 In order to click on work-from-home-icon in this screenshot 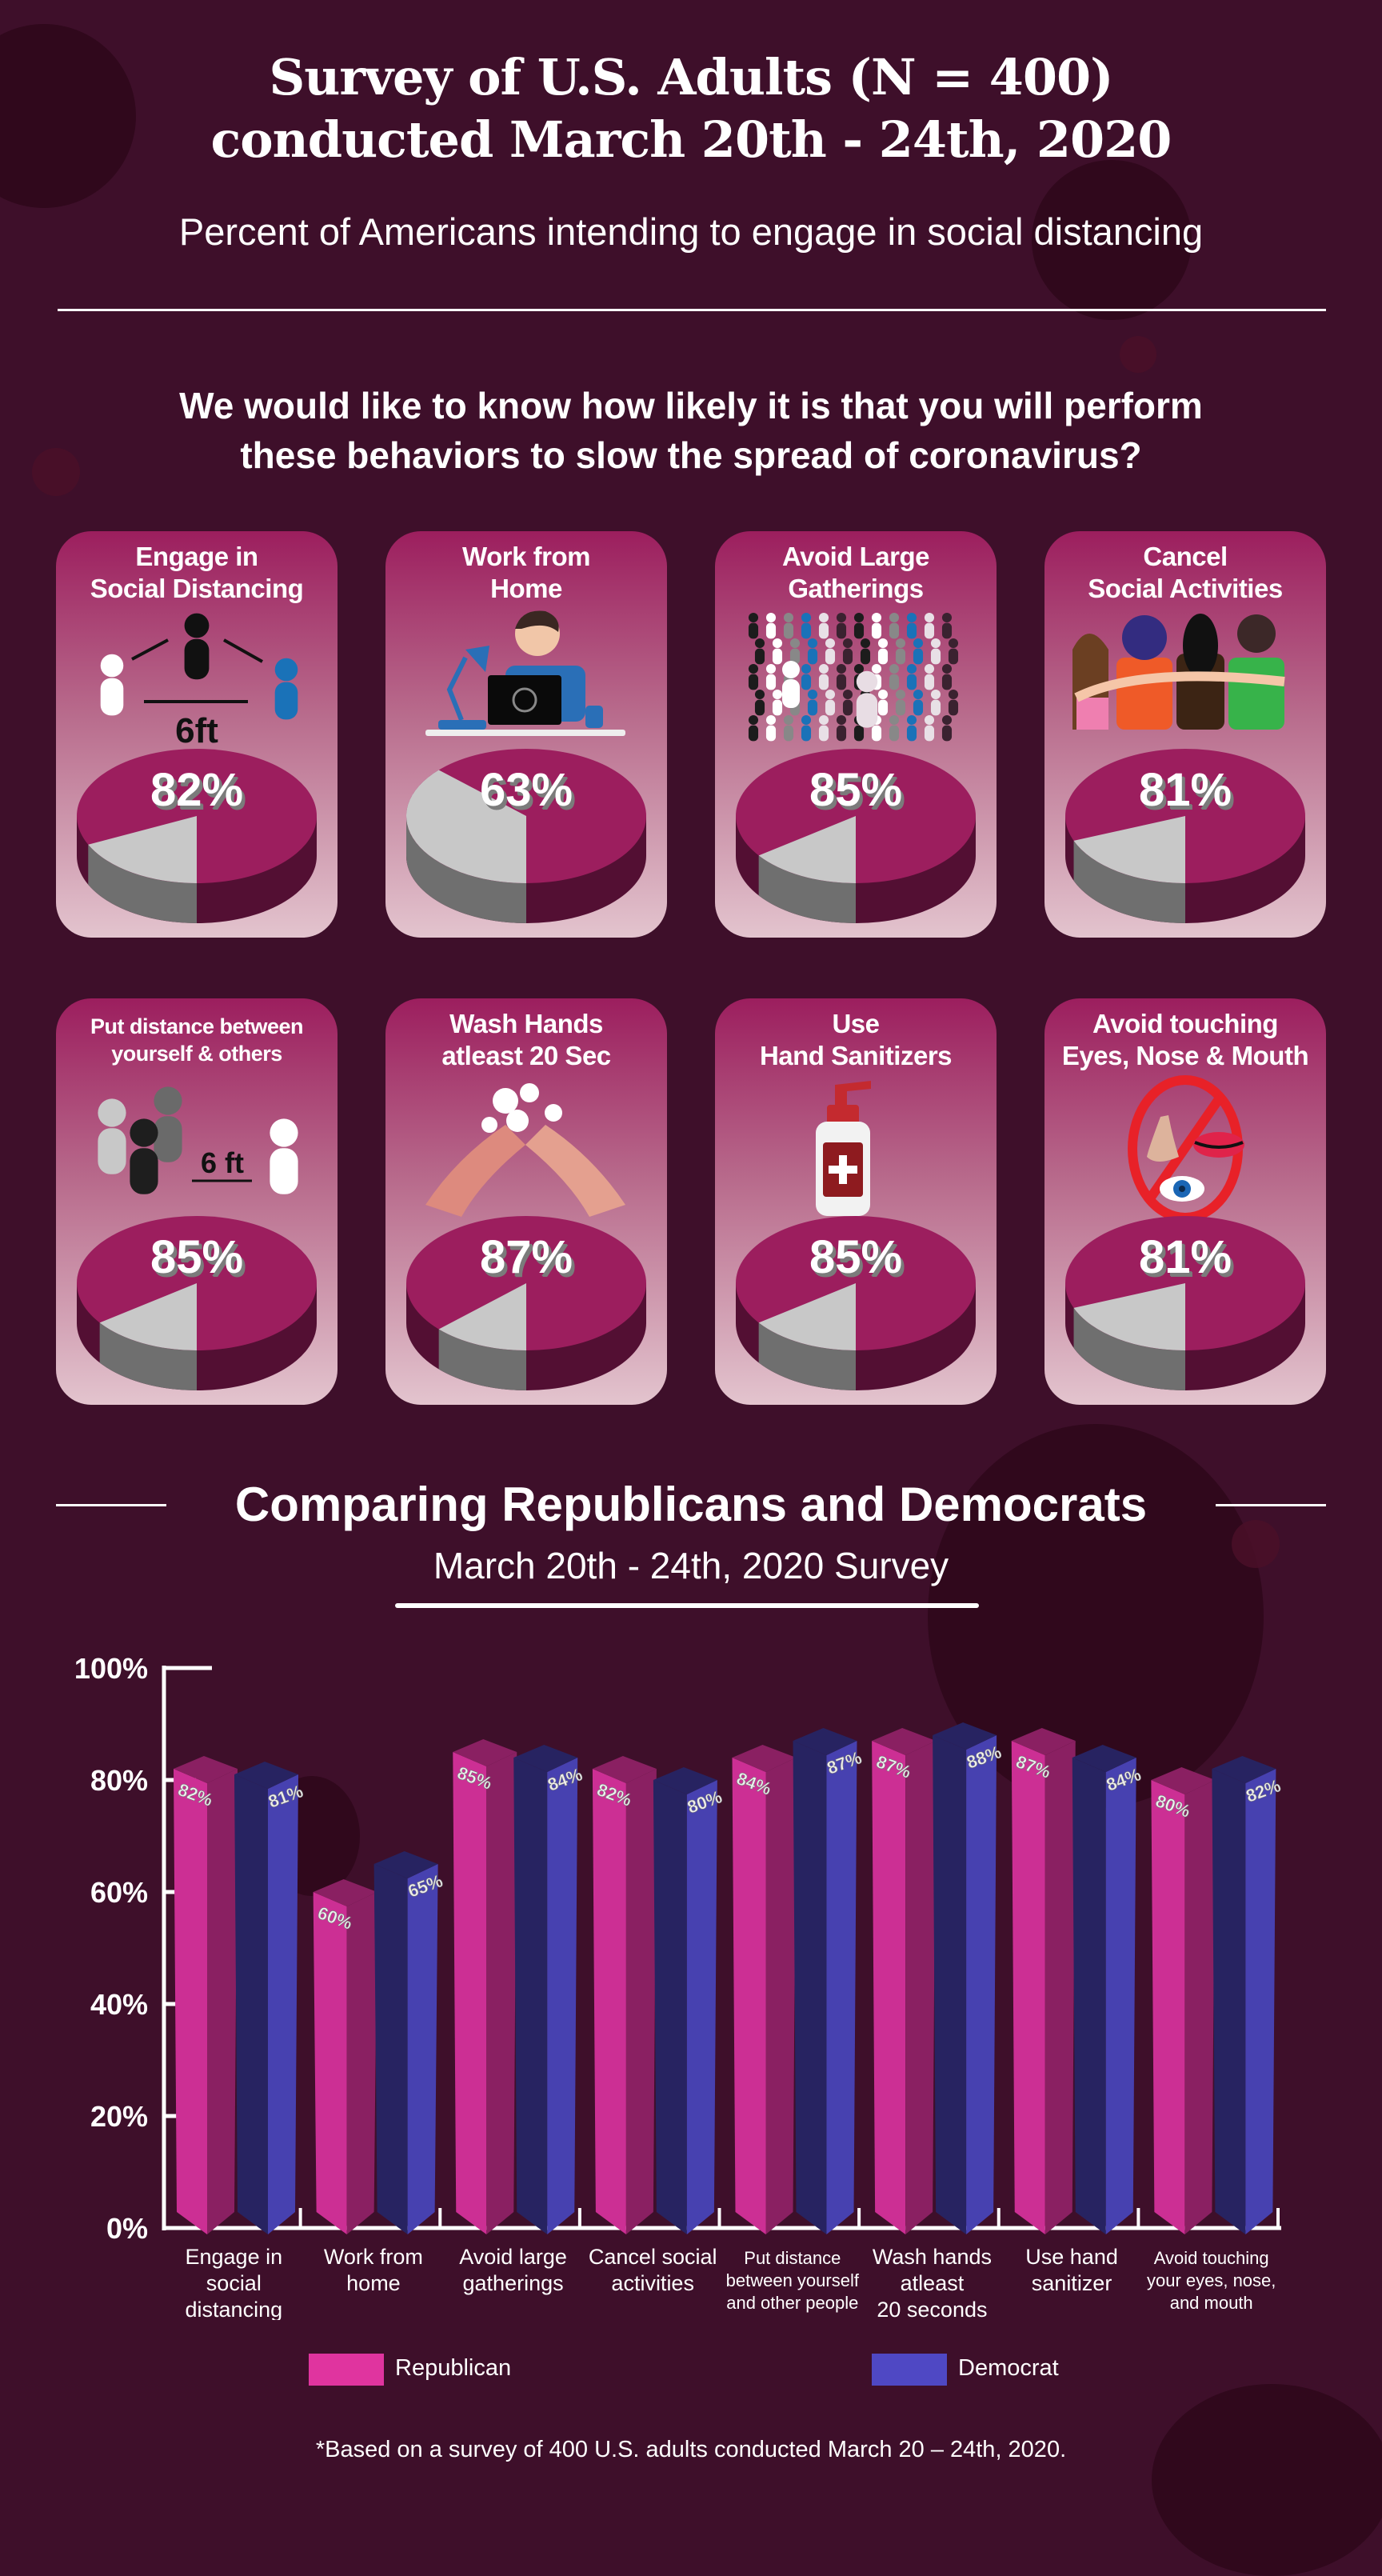, I will do `click(525, 673)`.